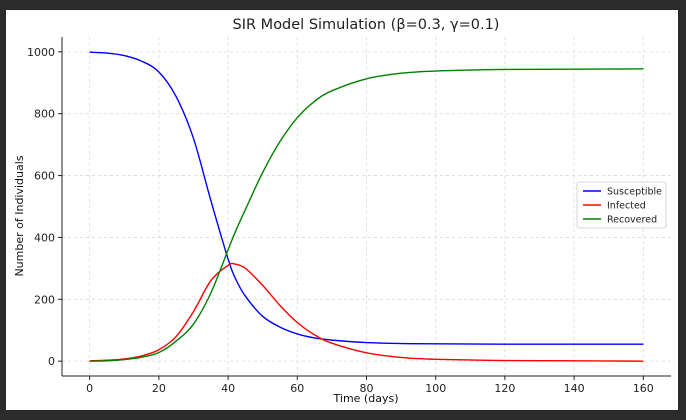 This screenshot has width=686, height=420. What do you see at coordinates (159, 388) in the screenshot?
I see `x-tick-label: 20` at bounding box center [159, 388].